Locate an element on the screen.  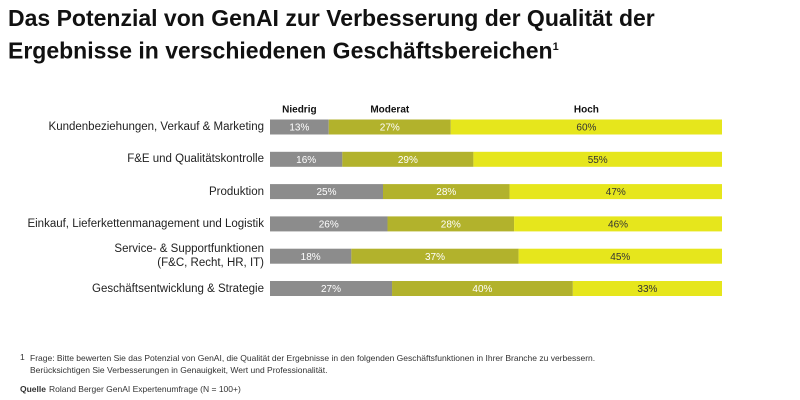
category-label: Geschäftsentwicklung & Strategie is located at coordinates (178, 288).